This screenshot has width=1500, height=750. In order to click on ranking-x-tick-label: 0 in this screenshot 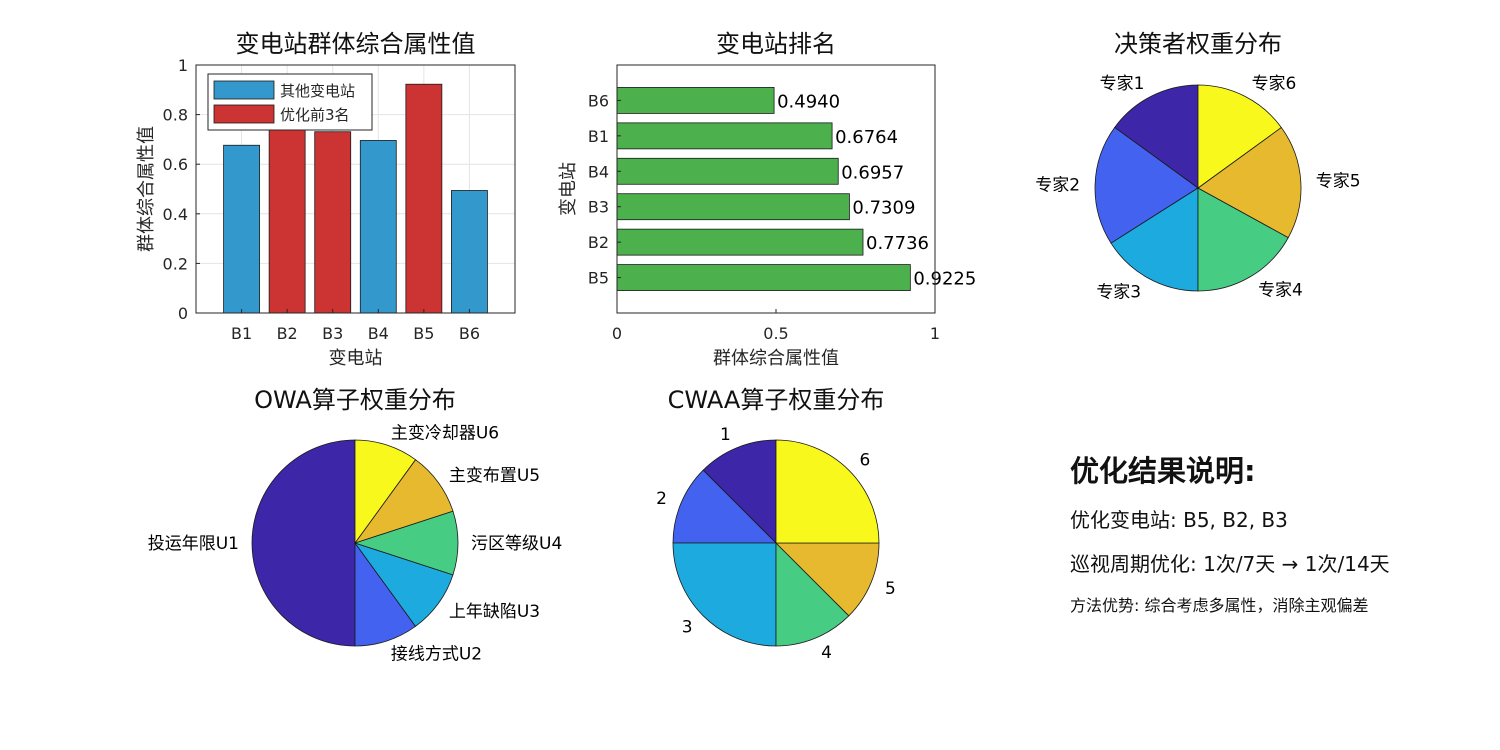, I will do `click(617, 333)`.